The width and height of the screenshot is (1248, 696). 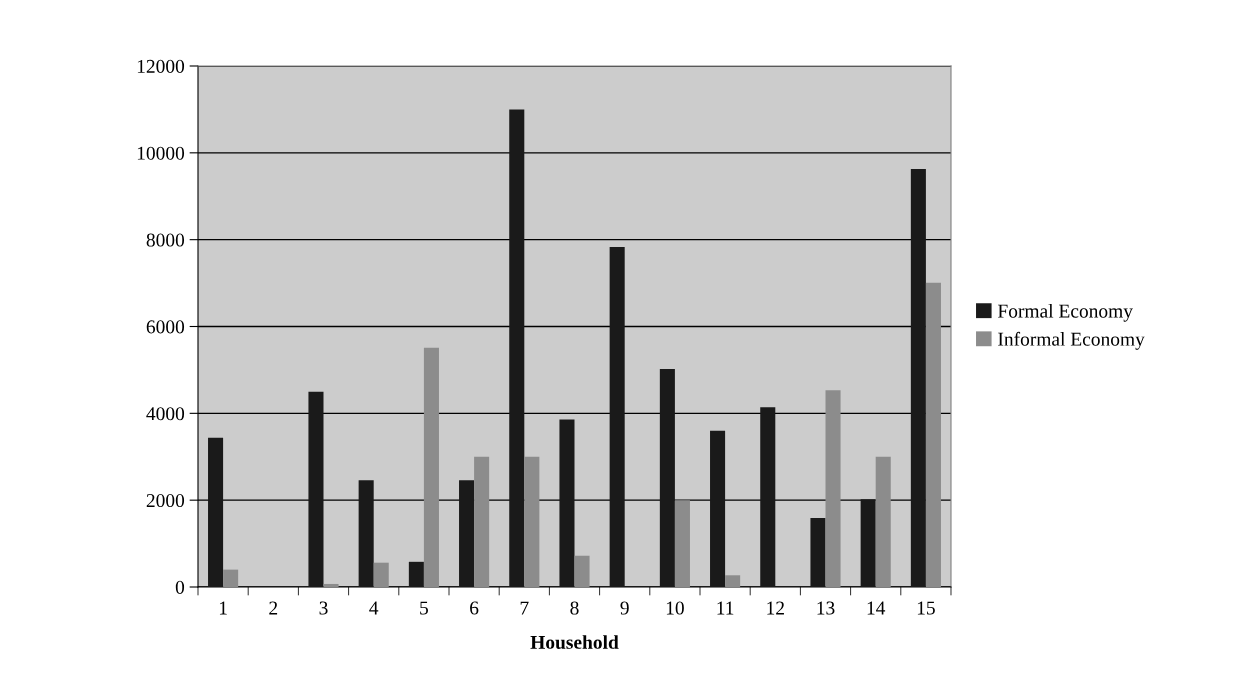 I want to click on x-tick-label: 15, so click(x=926, y=608).